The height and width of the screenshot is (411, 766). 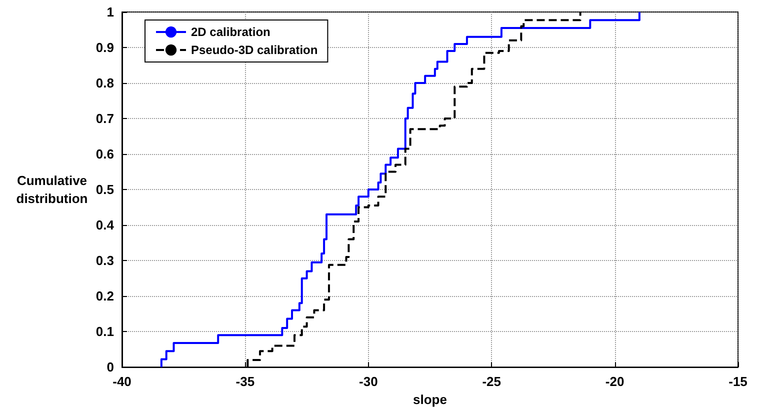 I want to click on x-tick-label: -15, so click(x=738, y=382).